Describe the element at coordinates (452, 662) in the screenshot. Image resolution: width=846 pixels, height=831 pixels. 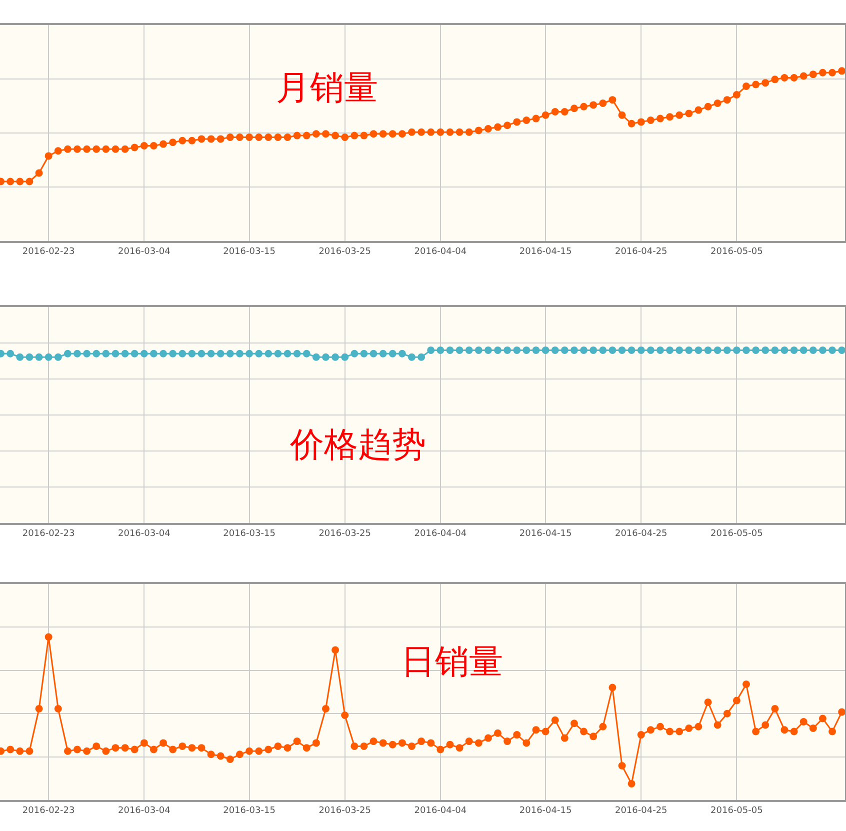
I see `chart-title: 日销量` at that location.